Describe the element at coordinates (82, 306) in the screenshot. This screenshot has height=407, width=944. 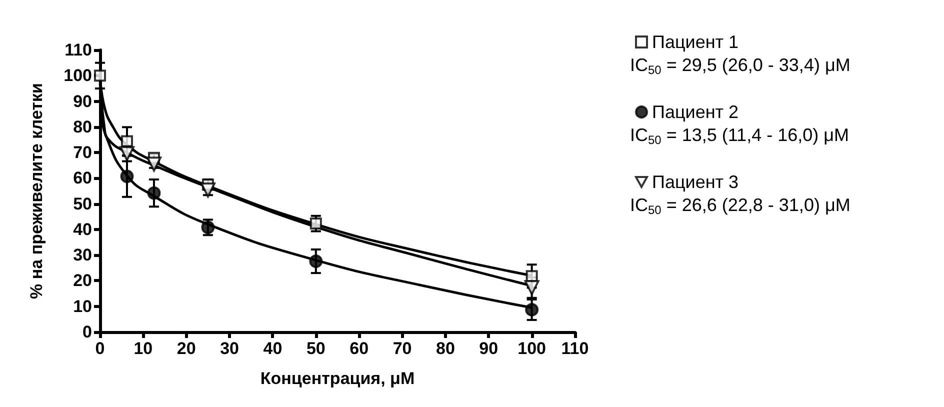
I see `y-tick-label: 10` at that location.